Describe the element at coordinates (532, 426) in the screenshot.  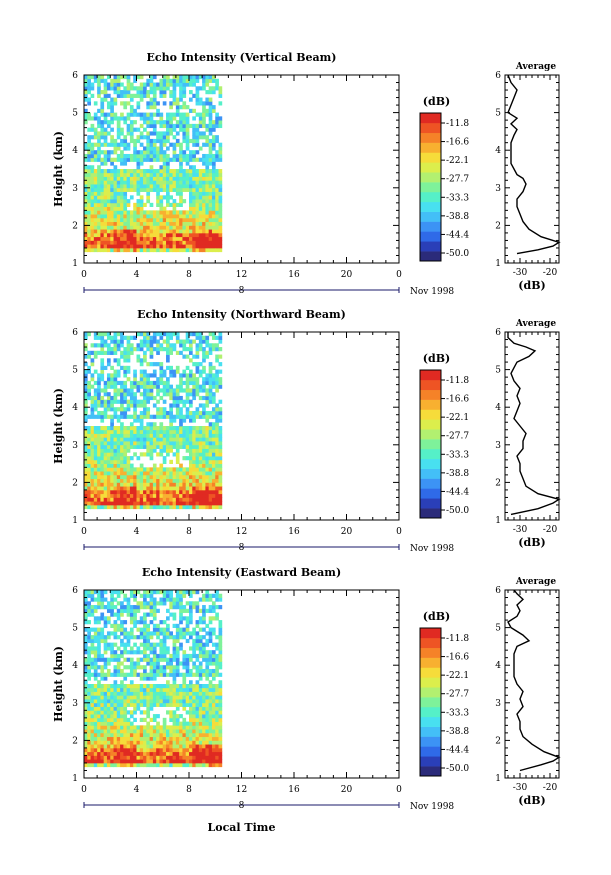
I see `average-frame` at that location.